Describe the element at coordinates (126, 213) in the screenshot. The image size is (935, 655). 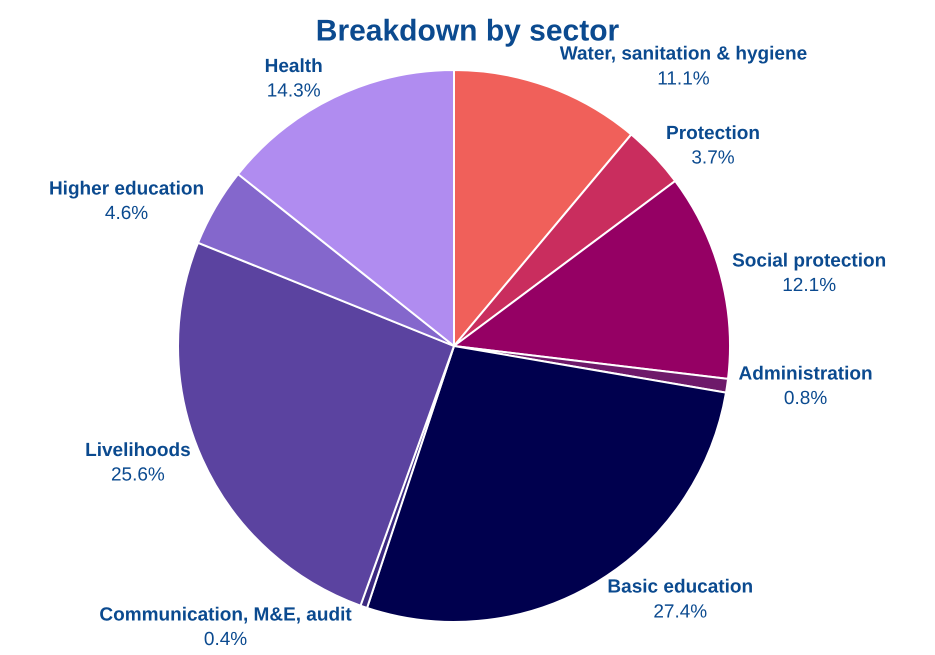
I see `data-label: 4.6%` at that location.